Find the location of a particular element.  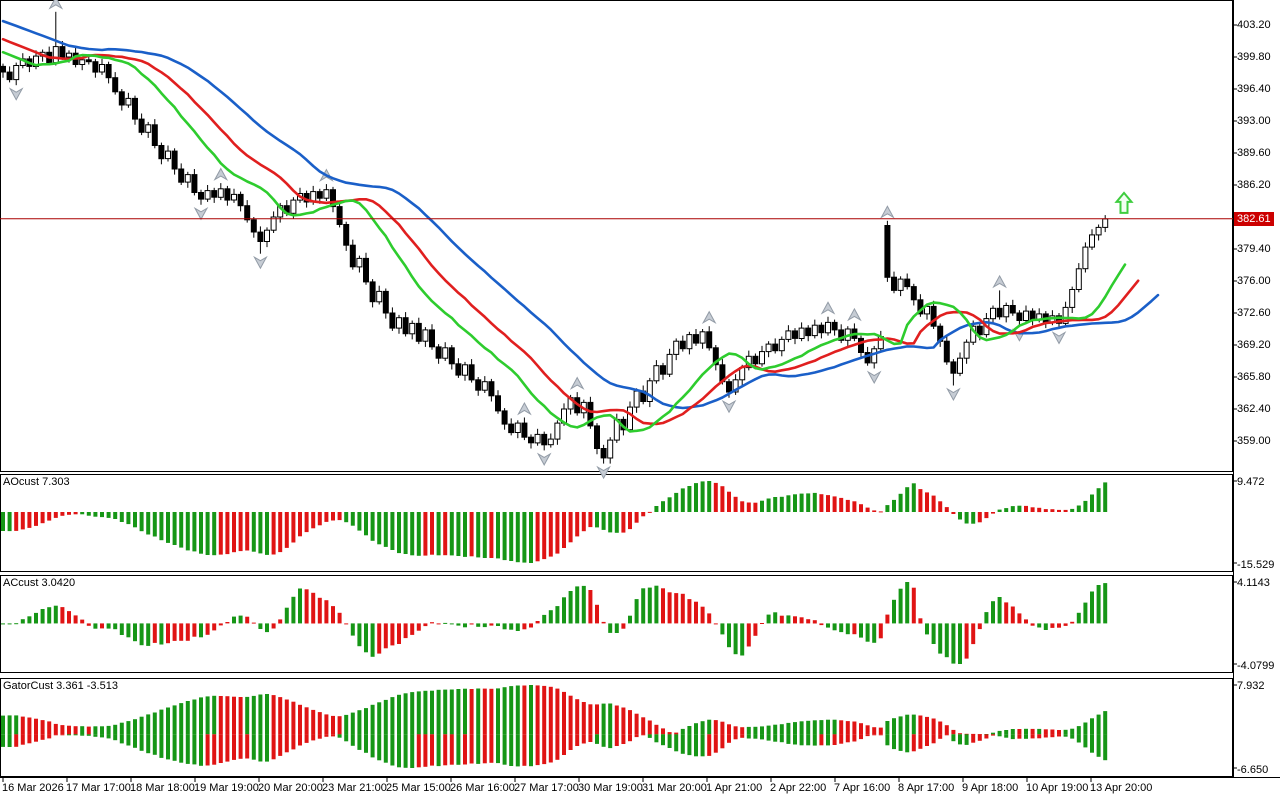

ao-panel-label: AOcust 7.303 is located at coordinates (36, 482).